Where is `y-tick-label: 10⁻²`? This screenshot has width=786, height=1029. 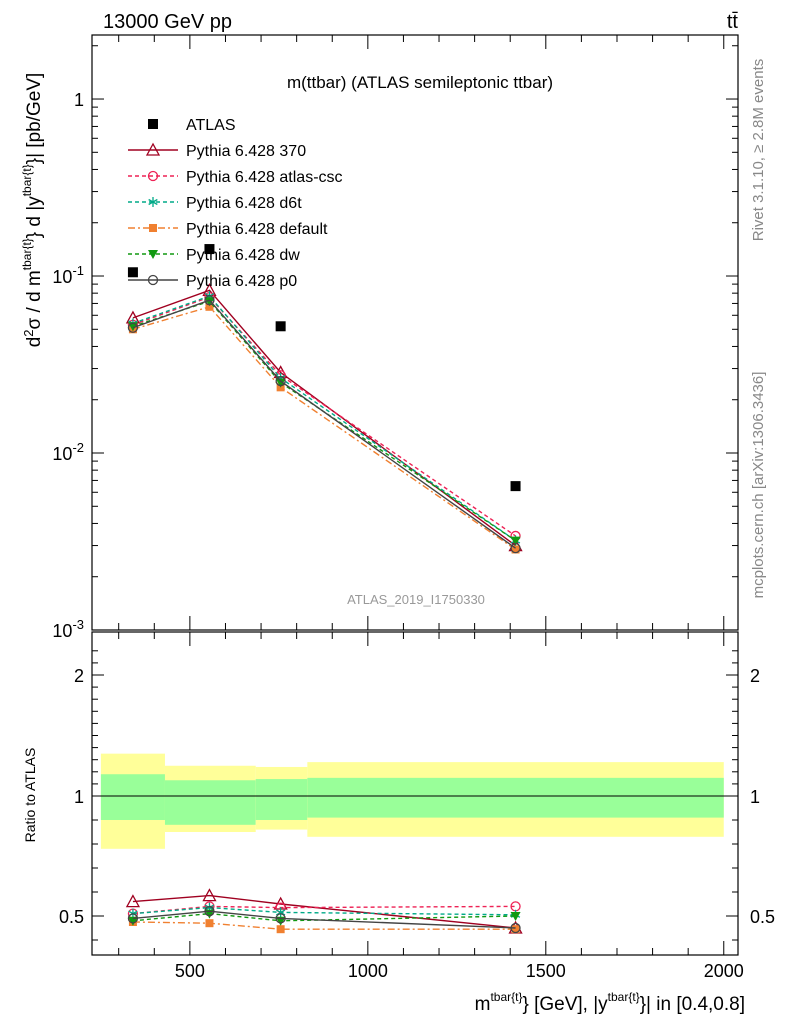 y-tick-label: 10⁻² is located at coordinates (68, 452).